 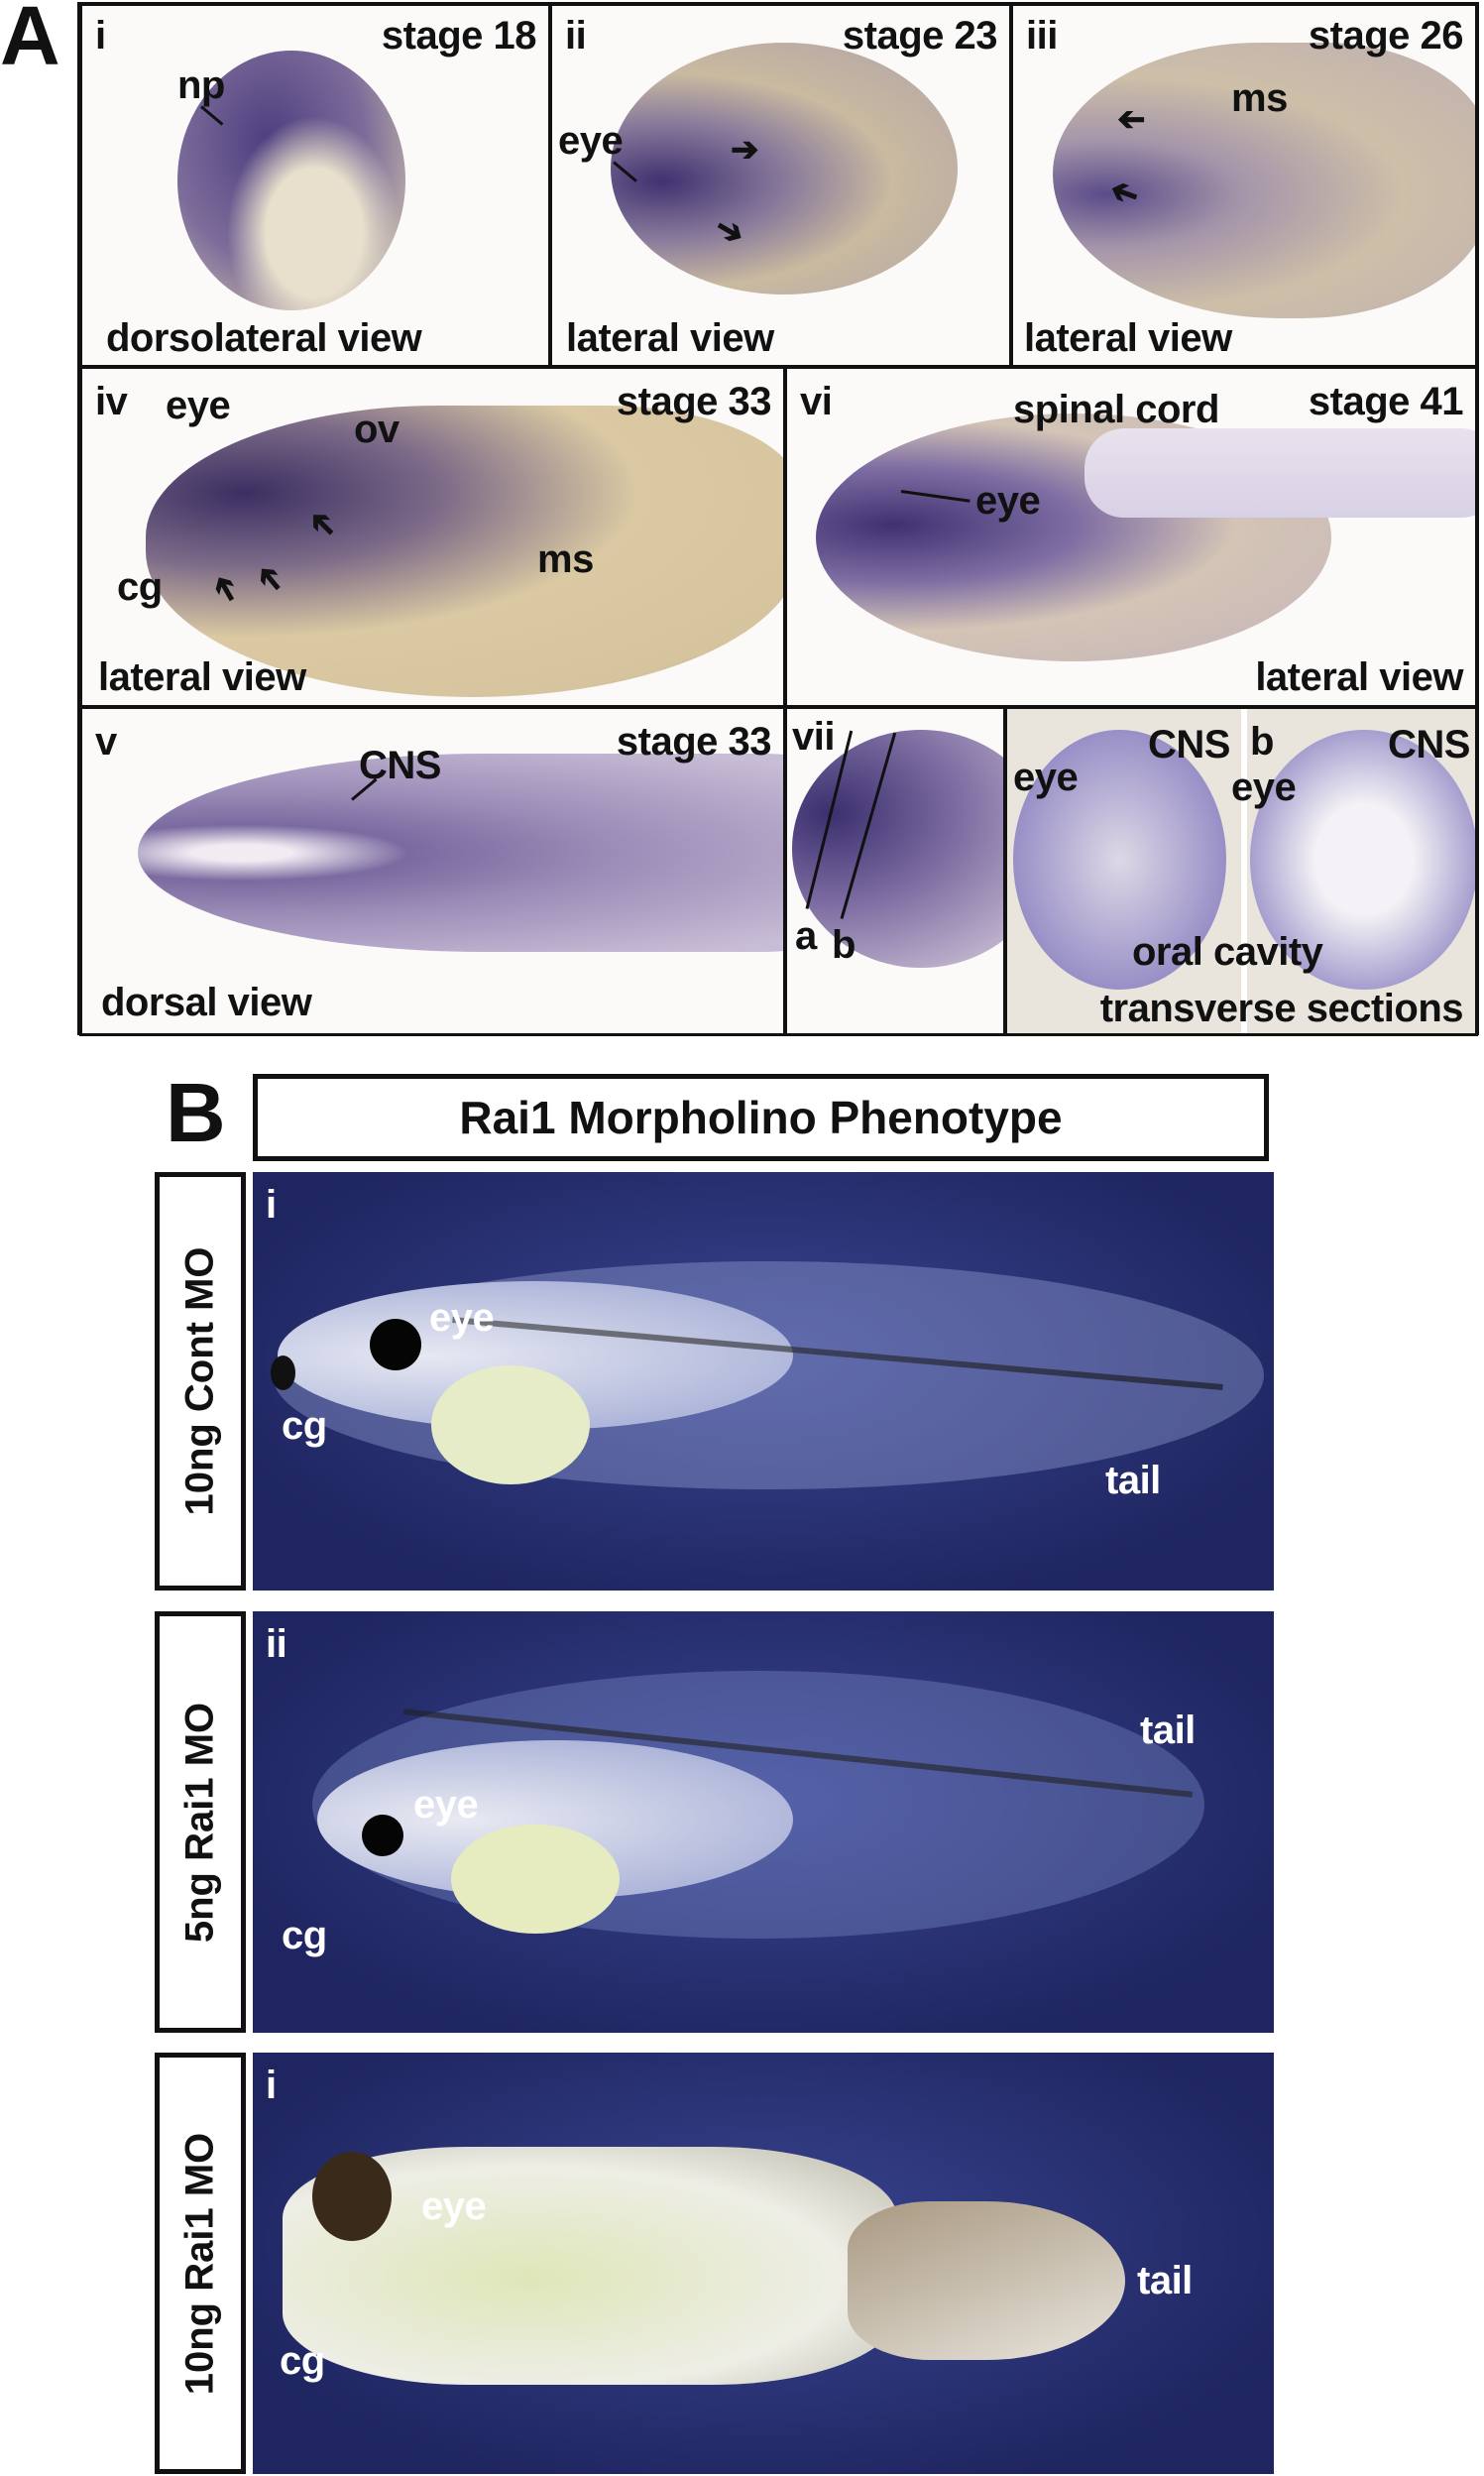 I want to click on tadpole-image-control: i eye cg tail, so click(x=763, y=1381).